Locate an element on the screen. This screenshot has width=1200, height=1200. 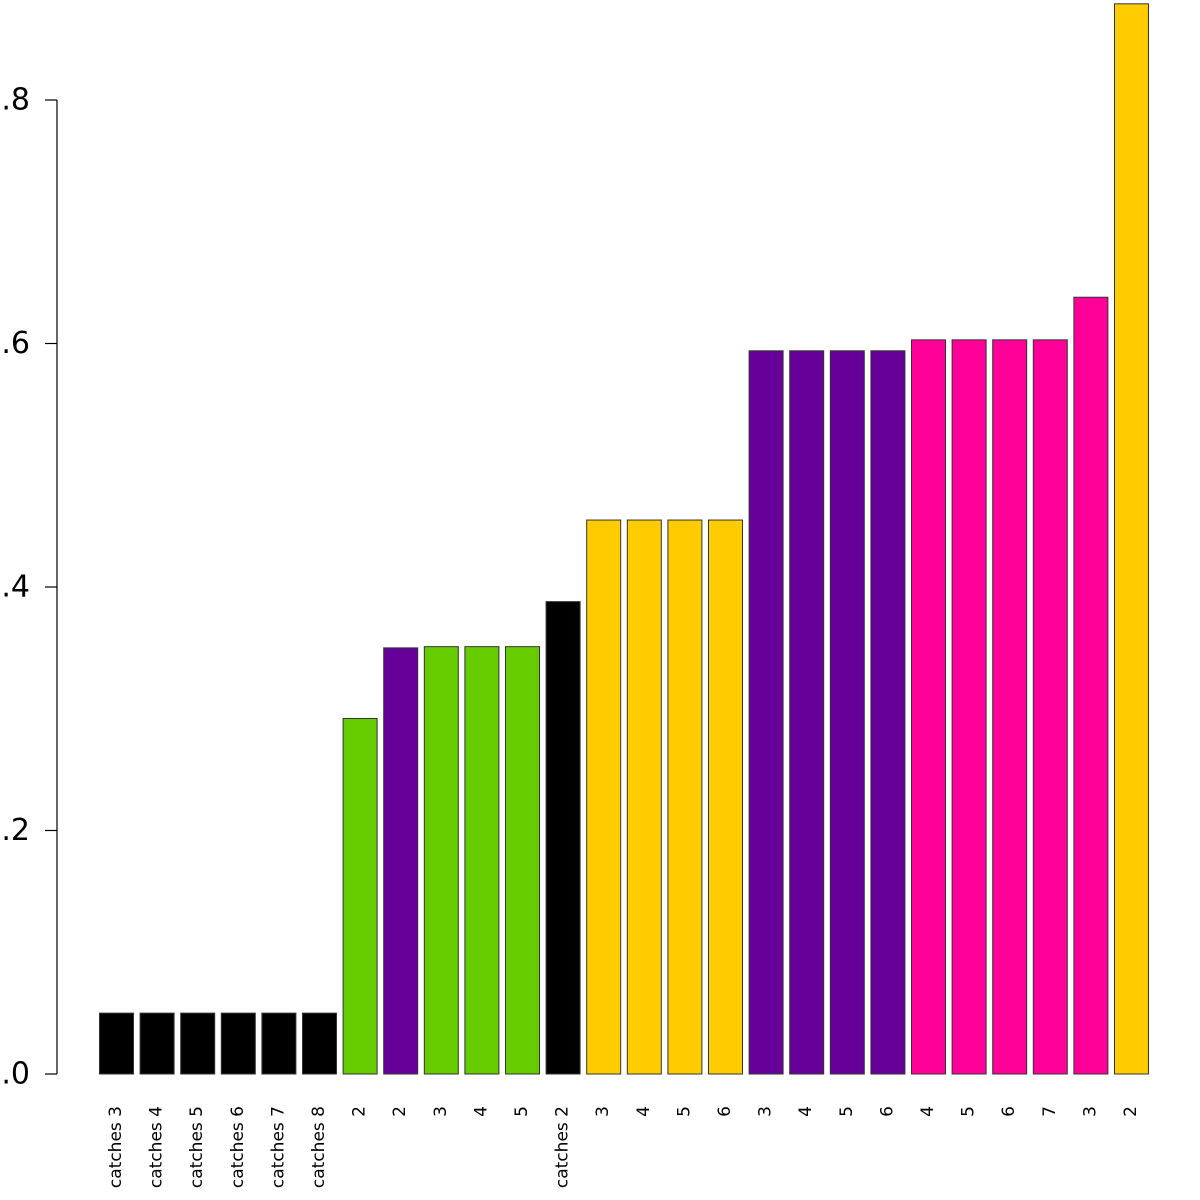
y-axis: 0.0 0.2 0.4 0.6 0.8 is located at coordinates (29, 587).